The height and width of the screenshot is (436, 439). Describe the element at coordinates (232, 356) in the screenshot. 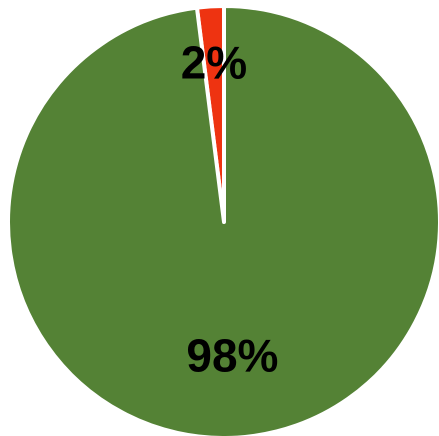

I see `data-label-98-percent: 98%` at that location.